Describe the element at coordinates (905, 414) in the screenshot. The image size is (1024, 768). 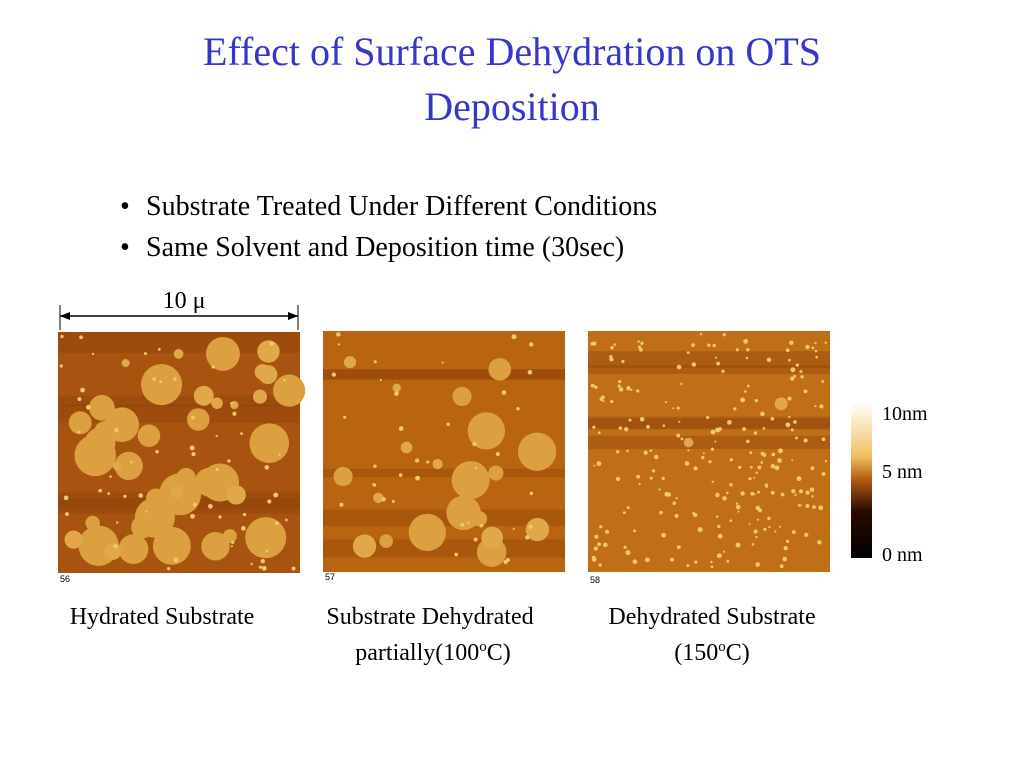
I see `colorbar-label: 10nm` at that location.